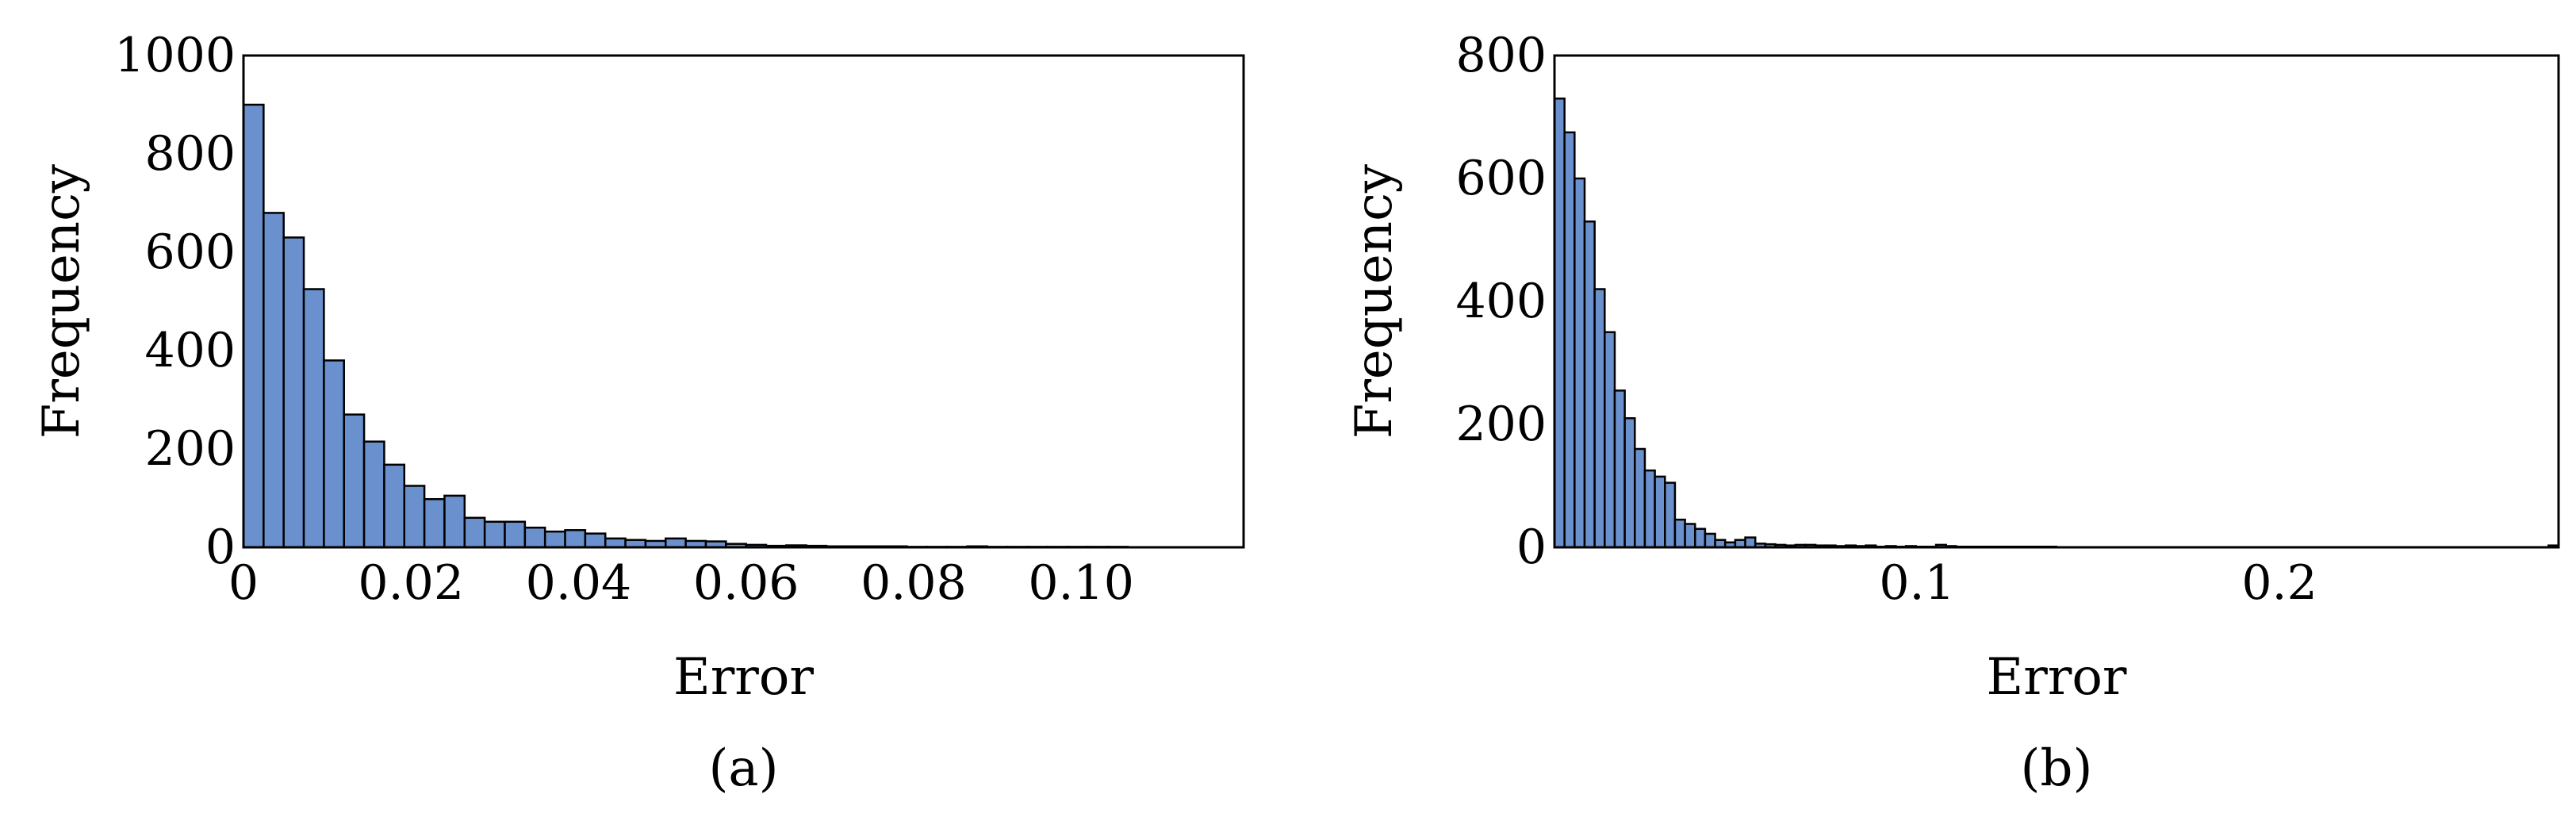  Describe the element at coordinates (2279, 583) in the screenshot. I see `x-tick-label: 0.2` at that location.